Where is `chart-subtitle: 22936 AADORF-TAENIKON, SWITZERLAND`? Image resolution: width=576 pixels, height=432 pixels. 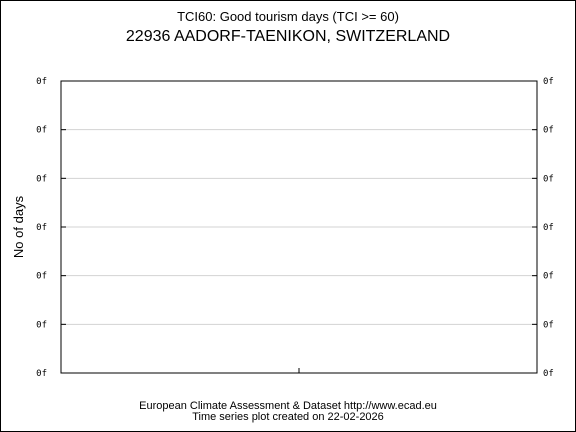 chart-subtitle: 22936 AADORF-TAENIKON, SWITZERLAND is located at coordinates (288, 36).